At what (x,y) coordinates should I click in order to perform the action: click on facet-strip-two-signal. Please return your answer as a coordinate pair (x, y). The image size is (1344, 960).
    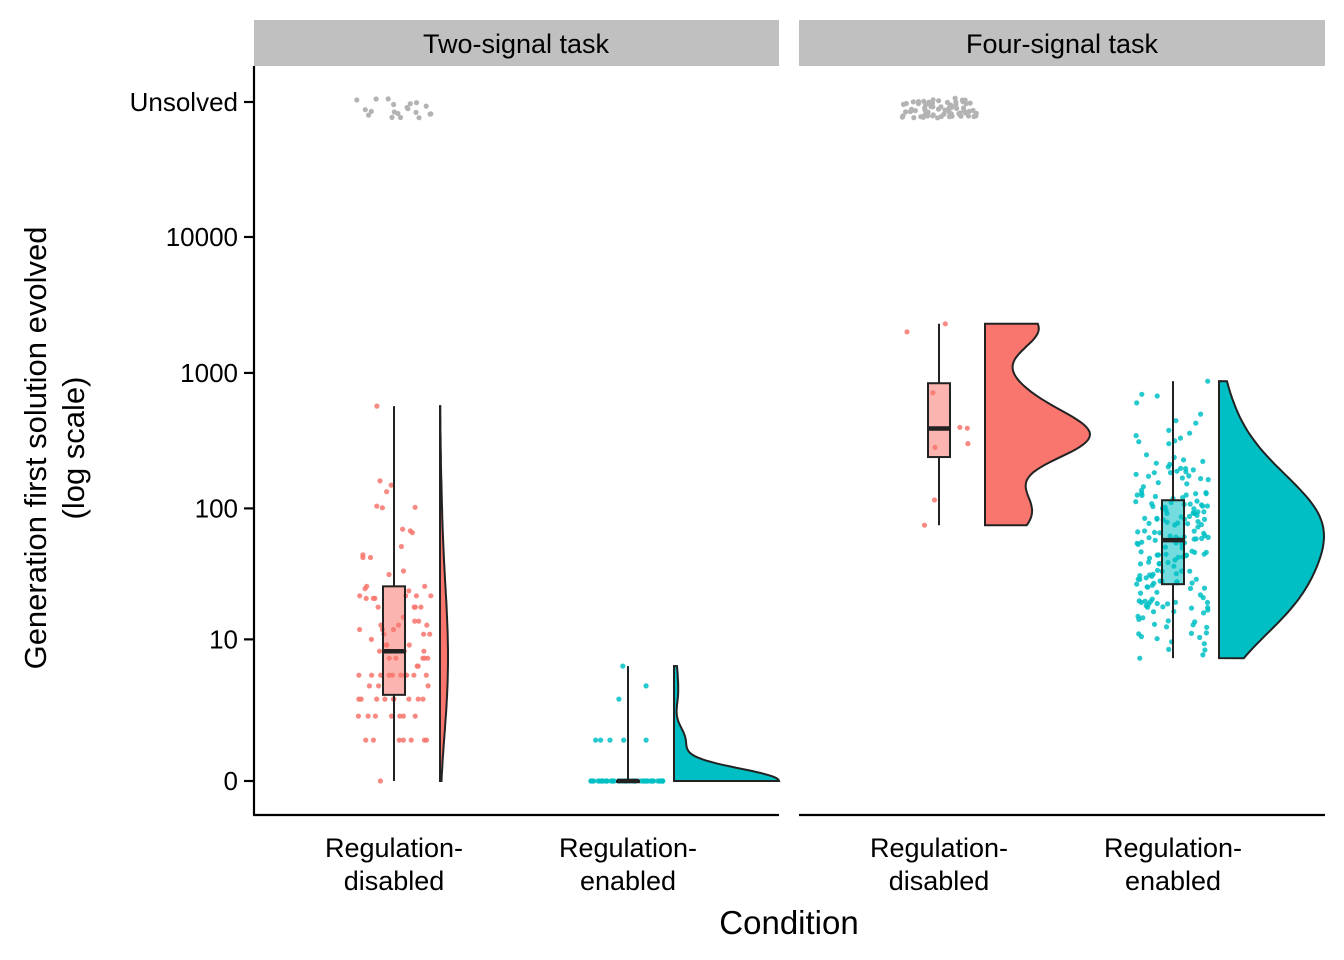
    Looking at the image, I should click on (516, 43).